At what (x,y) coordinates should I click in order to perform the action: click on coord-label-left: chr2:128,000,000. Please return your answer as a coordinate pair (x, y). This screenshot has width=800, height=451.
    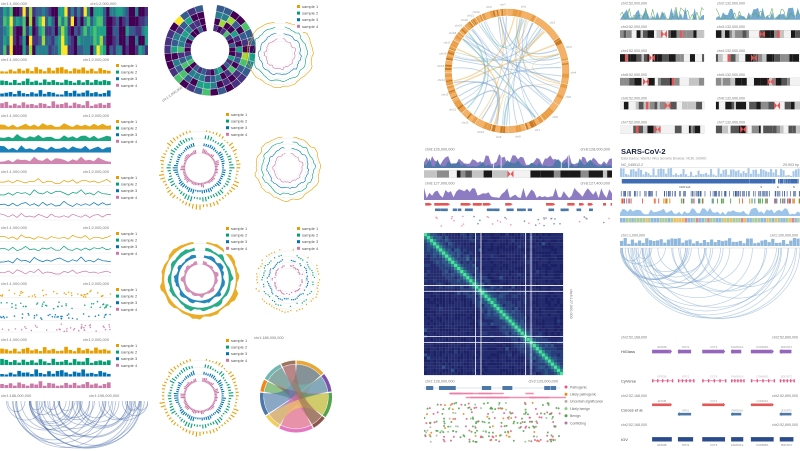
    Looking at the image, I should click on (440, 382).